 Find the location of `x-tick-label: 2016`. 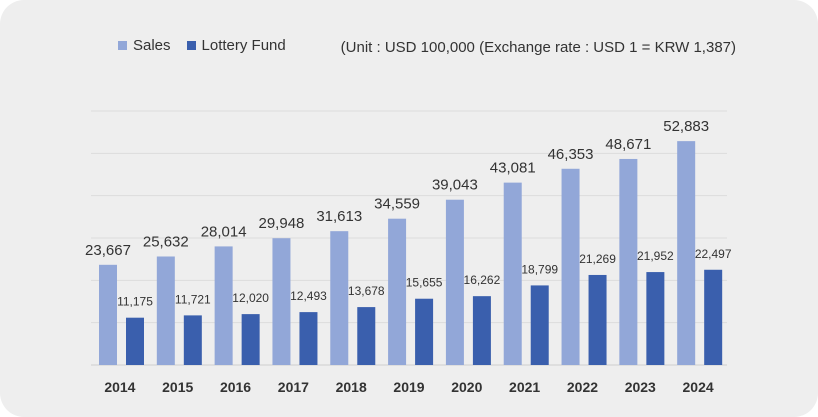

x-tick-label: 2016 is located at coordinates (235, 387).